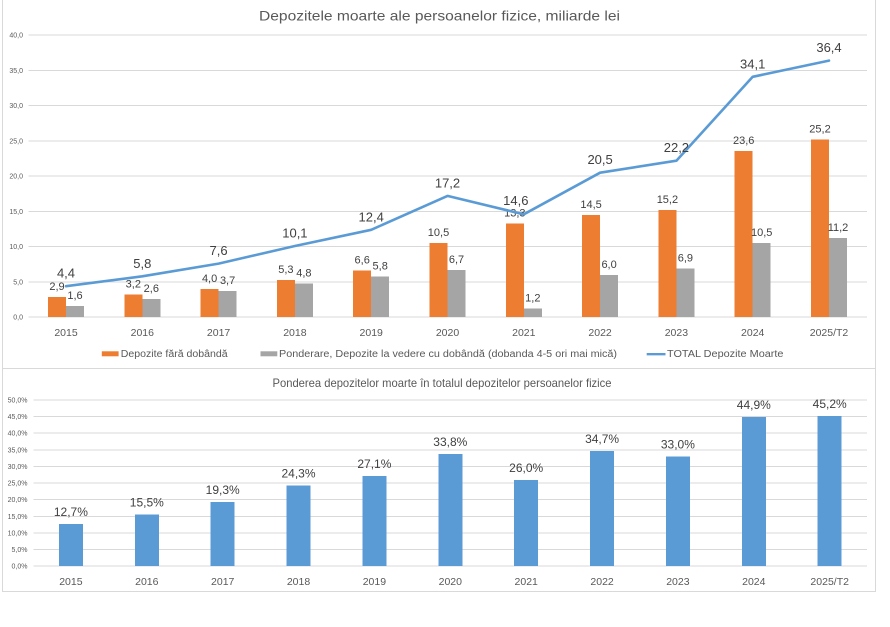 This screenshot has width=890, height=627. What do you see at coordinates (16, 36) in the screenshot?
I see `svg-text: 40,0` at bounding box center [16, 36].